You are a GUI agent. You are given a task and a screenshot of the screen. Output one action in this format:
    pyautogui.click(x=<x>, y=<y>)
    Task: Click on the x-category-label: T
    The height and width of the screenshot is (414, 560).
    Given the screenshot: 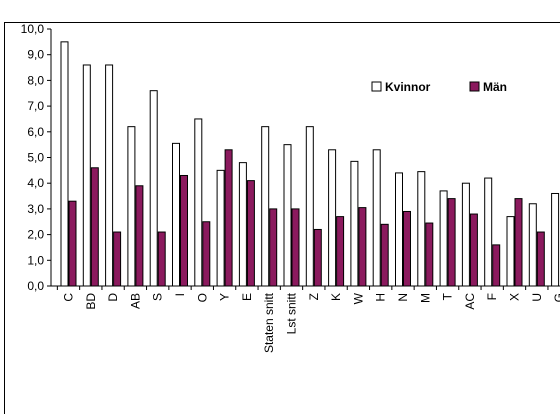 What is the action you would take?
    pyautogui.click(x=448, y=296)
    